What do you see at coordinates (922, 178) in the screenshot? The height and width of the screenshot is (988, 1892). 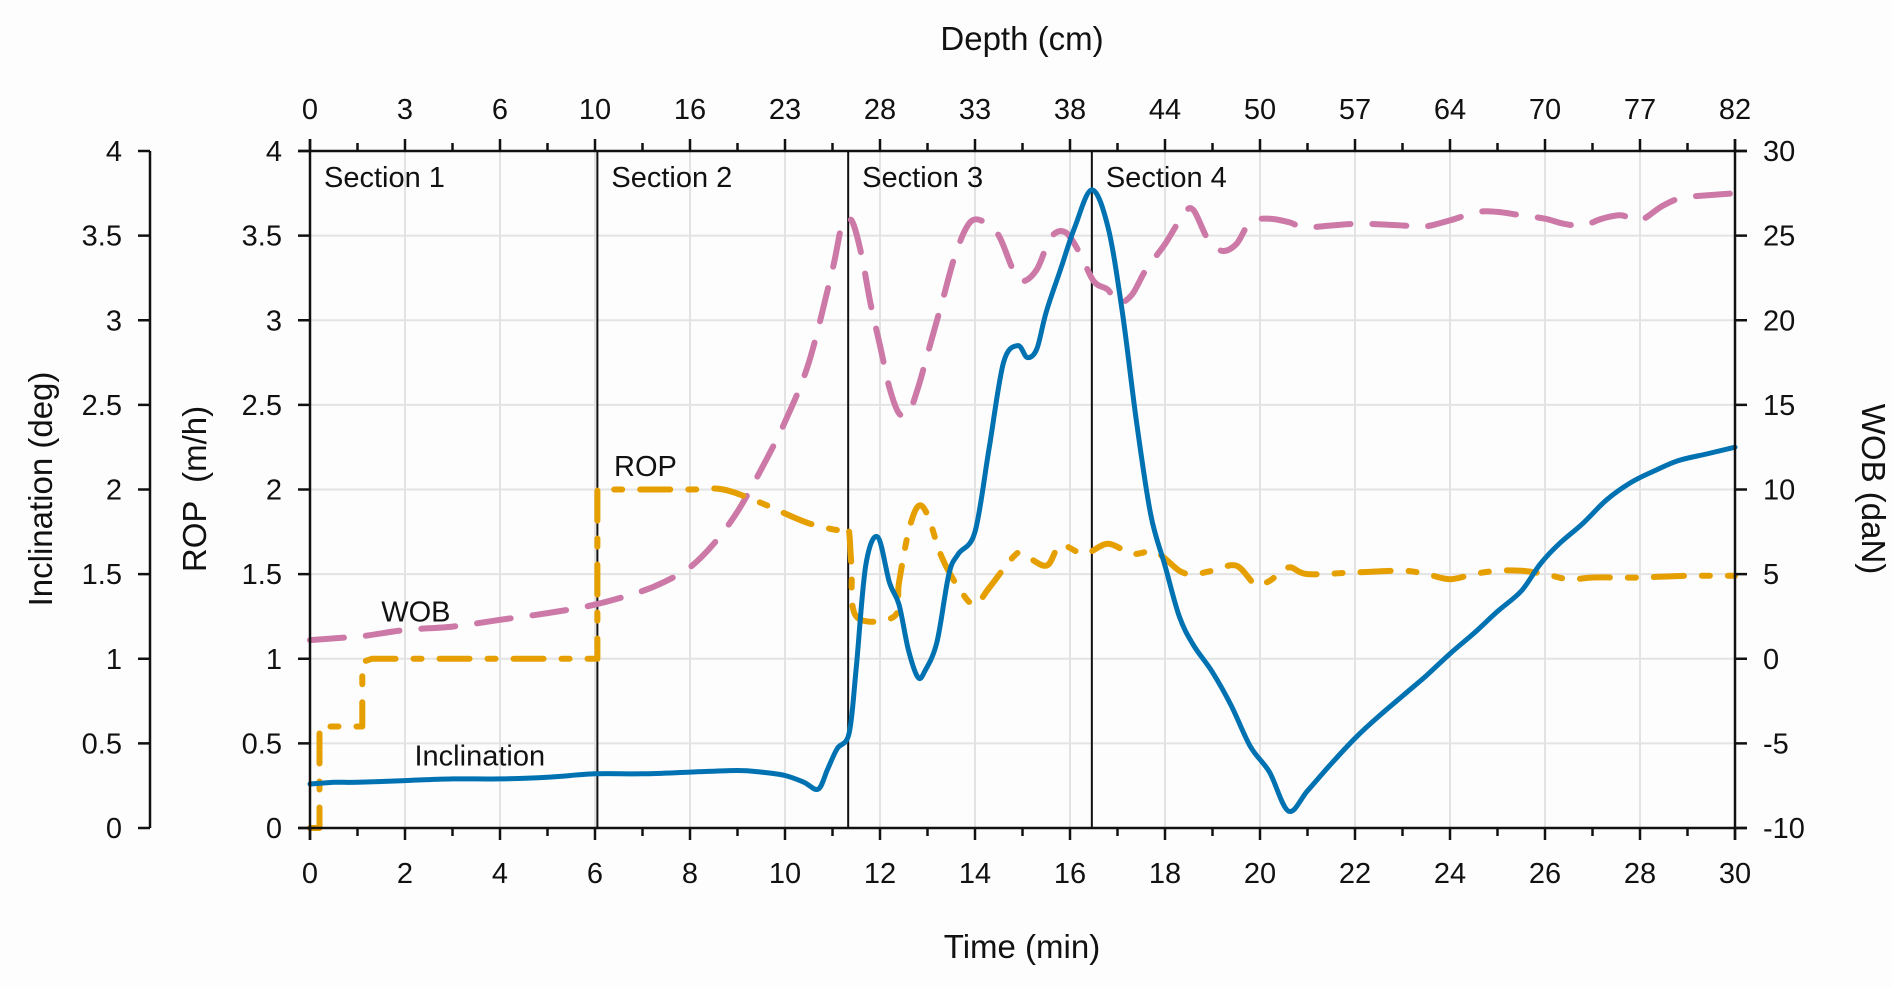 I see `section-label: Section 3` at bounding box center [922, 178].